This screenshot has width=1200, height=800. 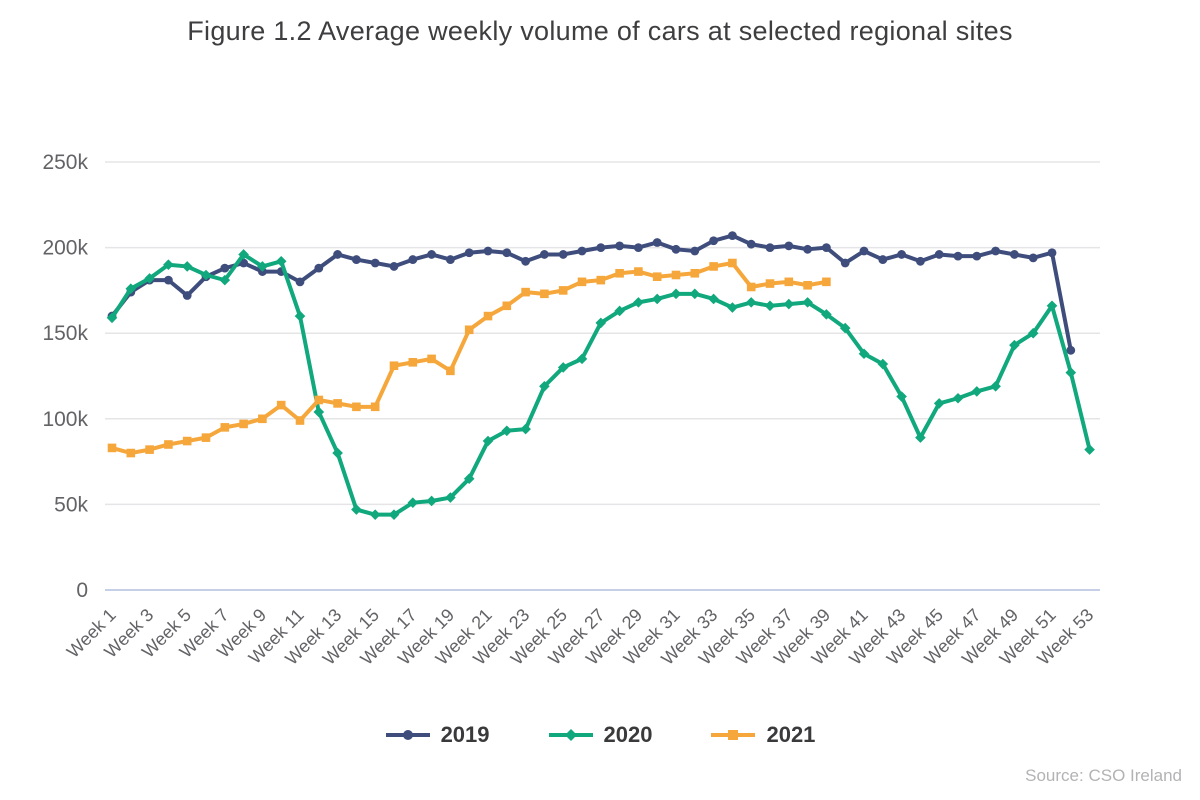 What do you see at coordinates (469, 358) in the screenshot?
I see `series-line-2021` at bounding box center [469, 358].